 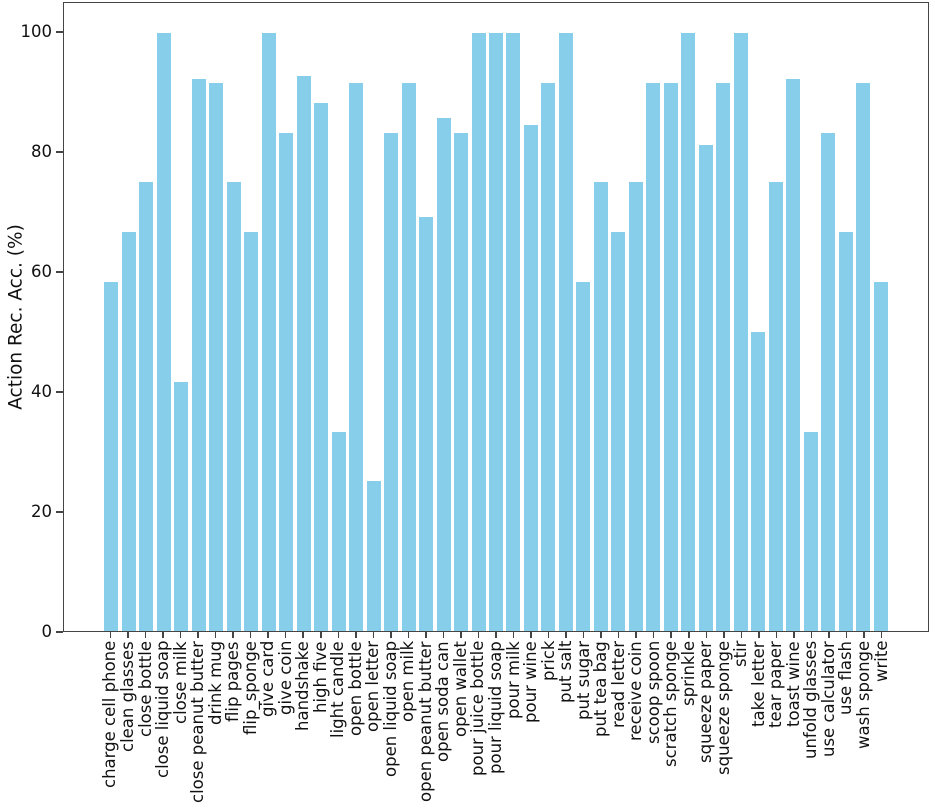 I want to click on y-tick-label: 40, so click(x=41, y=391).